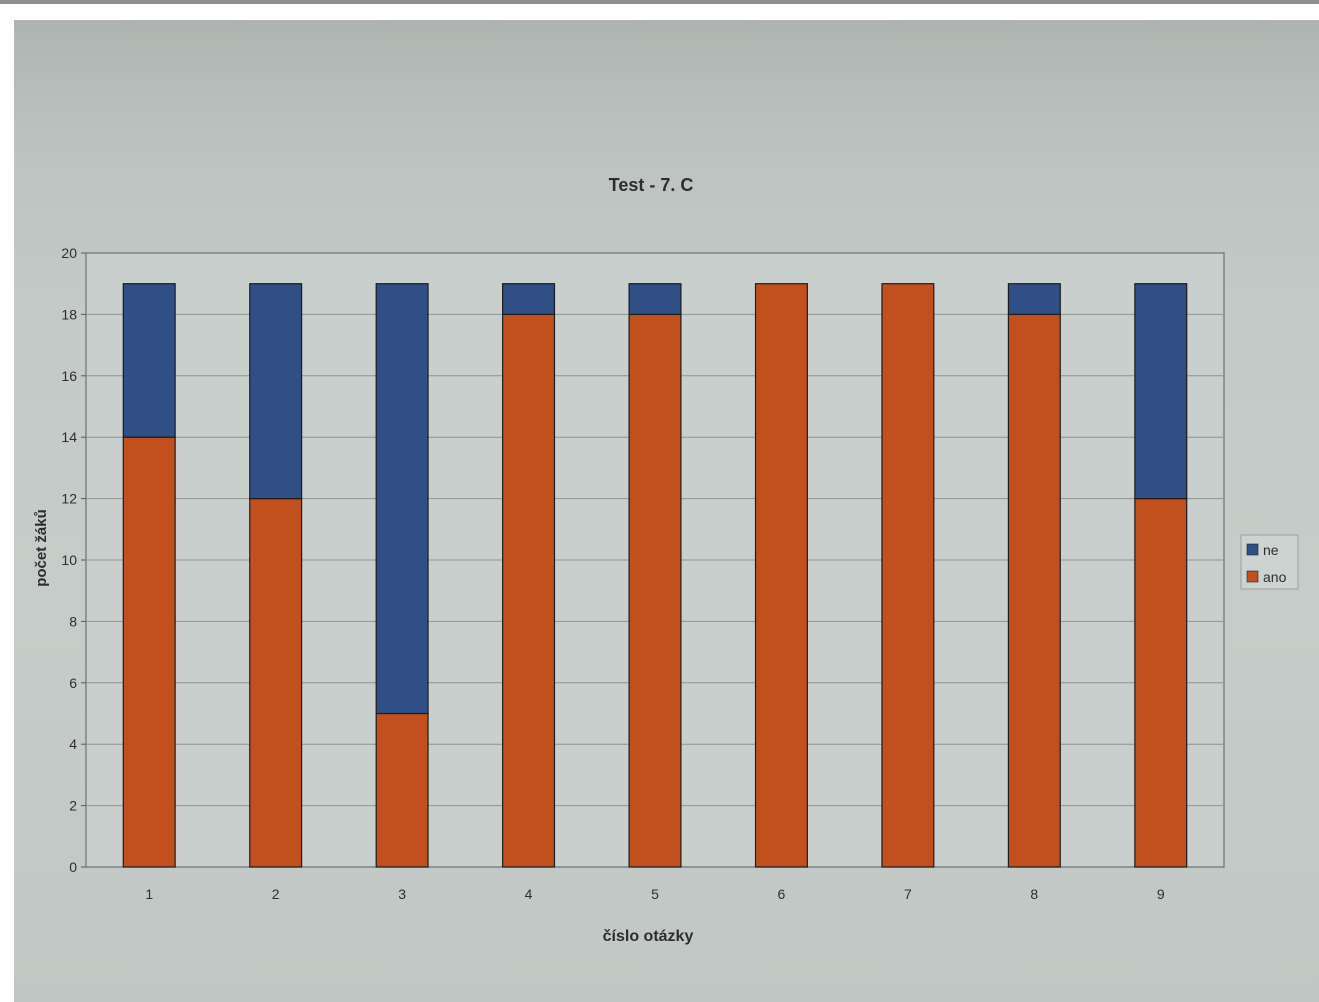 The image size is (1319, 1002). What do you see at coordinates (69, 560) in the screenshot?
I see `y-tick-label: 10` at bounding box center [69, 560].